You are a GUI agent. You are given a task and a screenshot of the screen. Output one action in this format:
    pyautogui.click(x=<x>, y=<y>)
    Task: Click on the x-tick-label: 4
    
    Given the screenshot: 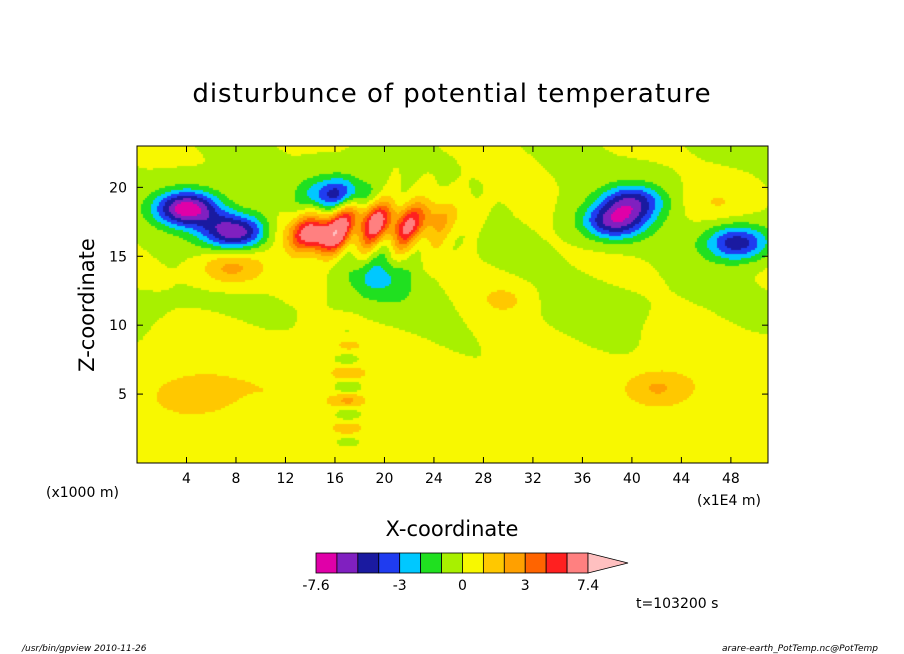 What is the action you would take?
    pyautogui.click(x=186, y=479)
    